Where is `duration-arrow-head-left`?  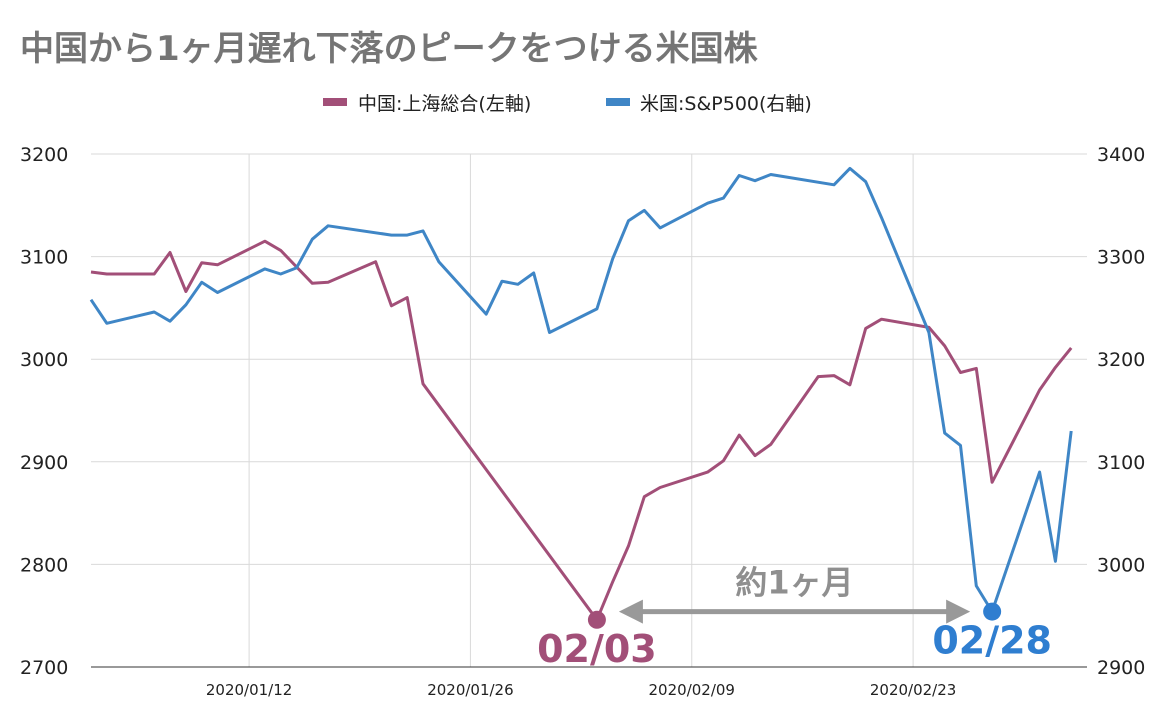 duration-arrow-head-left is located at coordinates (630, 611).